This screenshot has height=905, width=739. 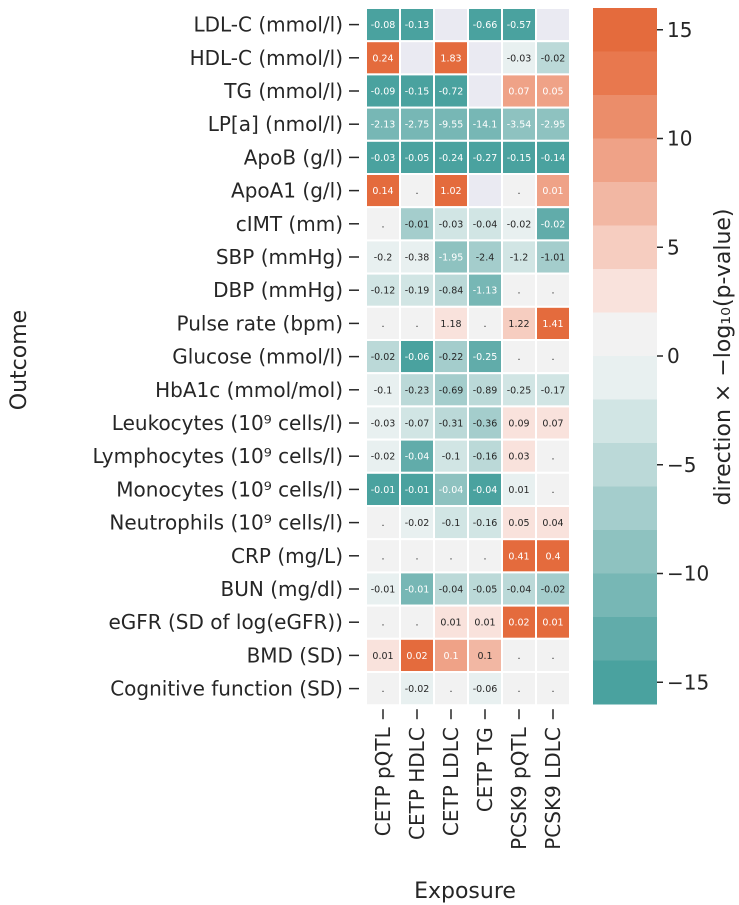 I want to click on colorbar: 15 10 5 0 −5 −10 −15, so click(x=651, y=356).